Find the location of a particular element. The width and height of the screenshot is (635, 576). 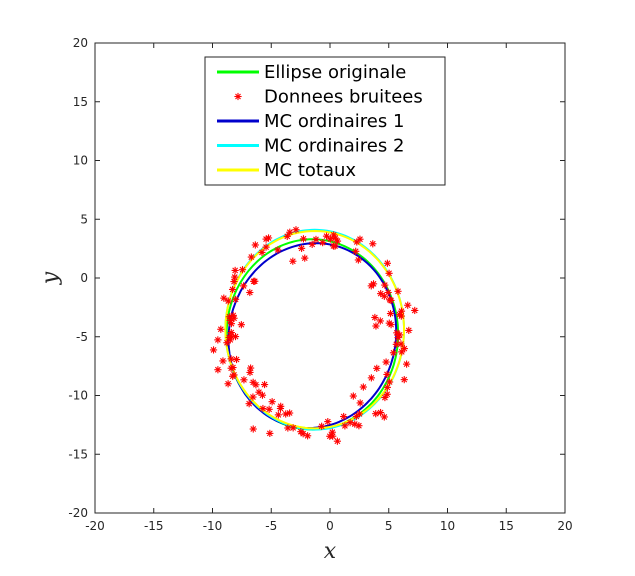

legend-entry: Donnees bruitees is located at coordinates (328, 97).